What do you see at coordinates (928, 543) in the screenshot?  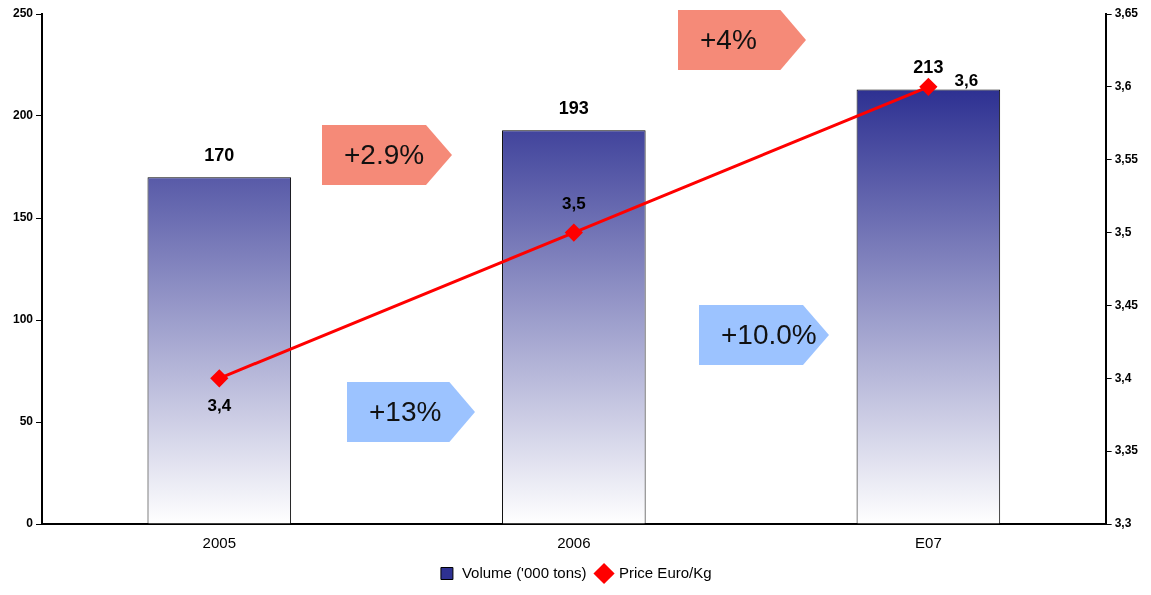 I see `x-tick-label: E07` at bounding box center [928, 543].